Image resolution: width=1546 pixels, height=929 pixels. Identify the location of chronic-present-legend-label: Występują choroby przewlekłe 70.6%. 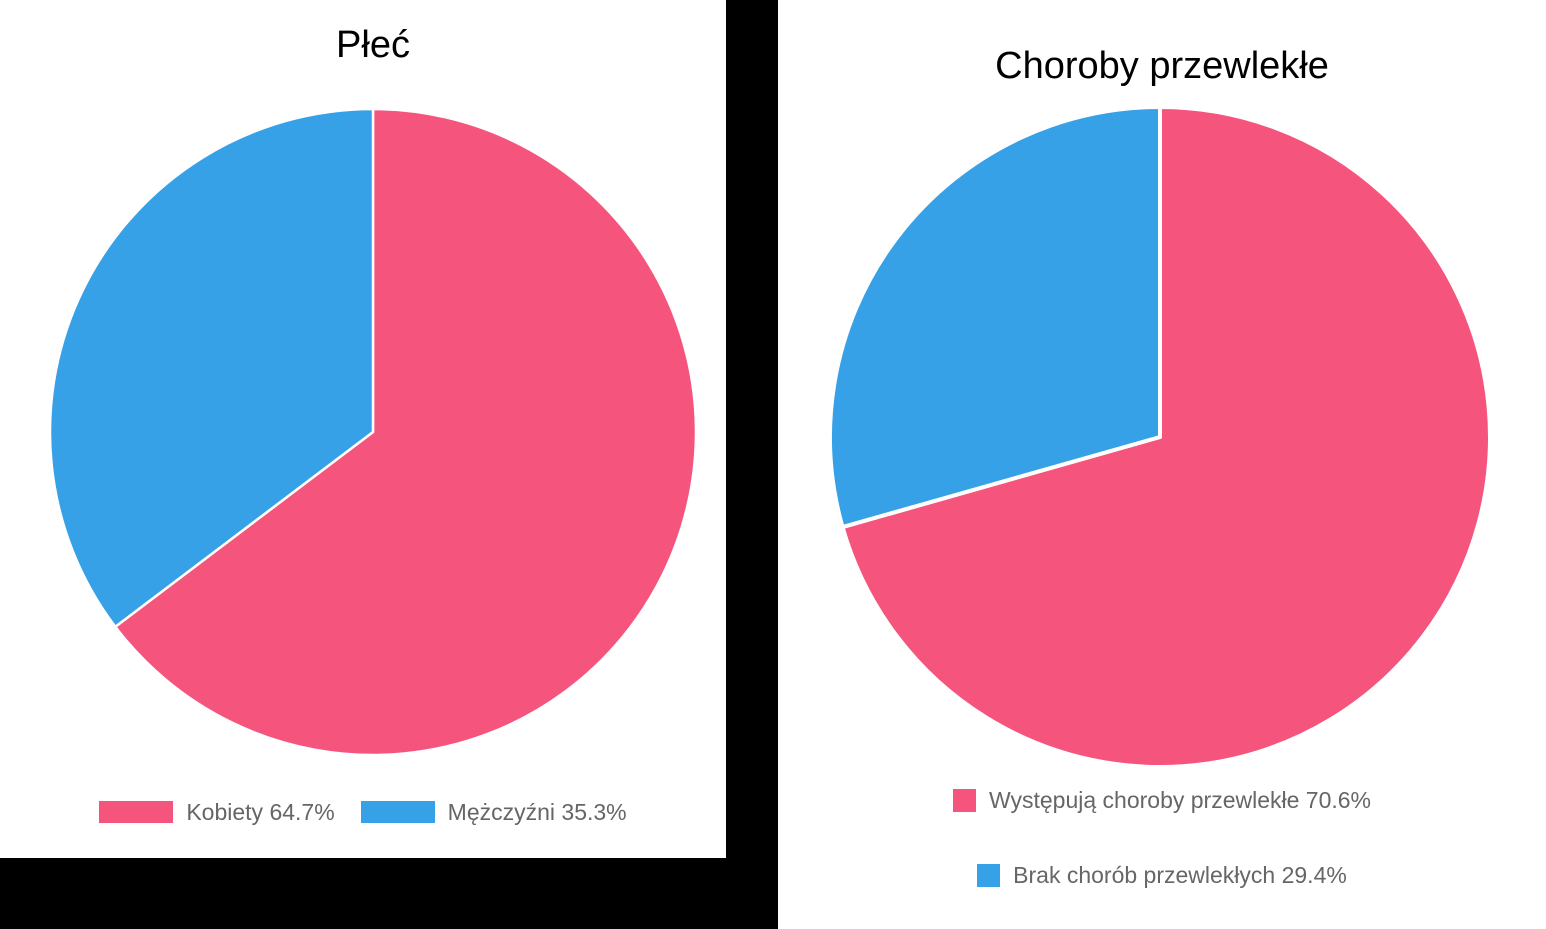
(1180, 799).